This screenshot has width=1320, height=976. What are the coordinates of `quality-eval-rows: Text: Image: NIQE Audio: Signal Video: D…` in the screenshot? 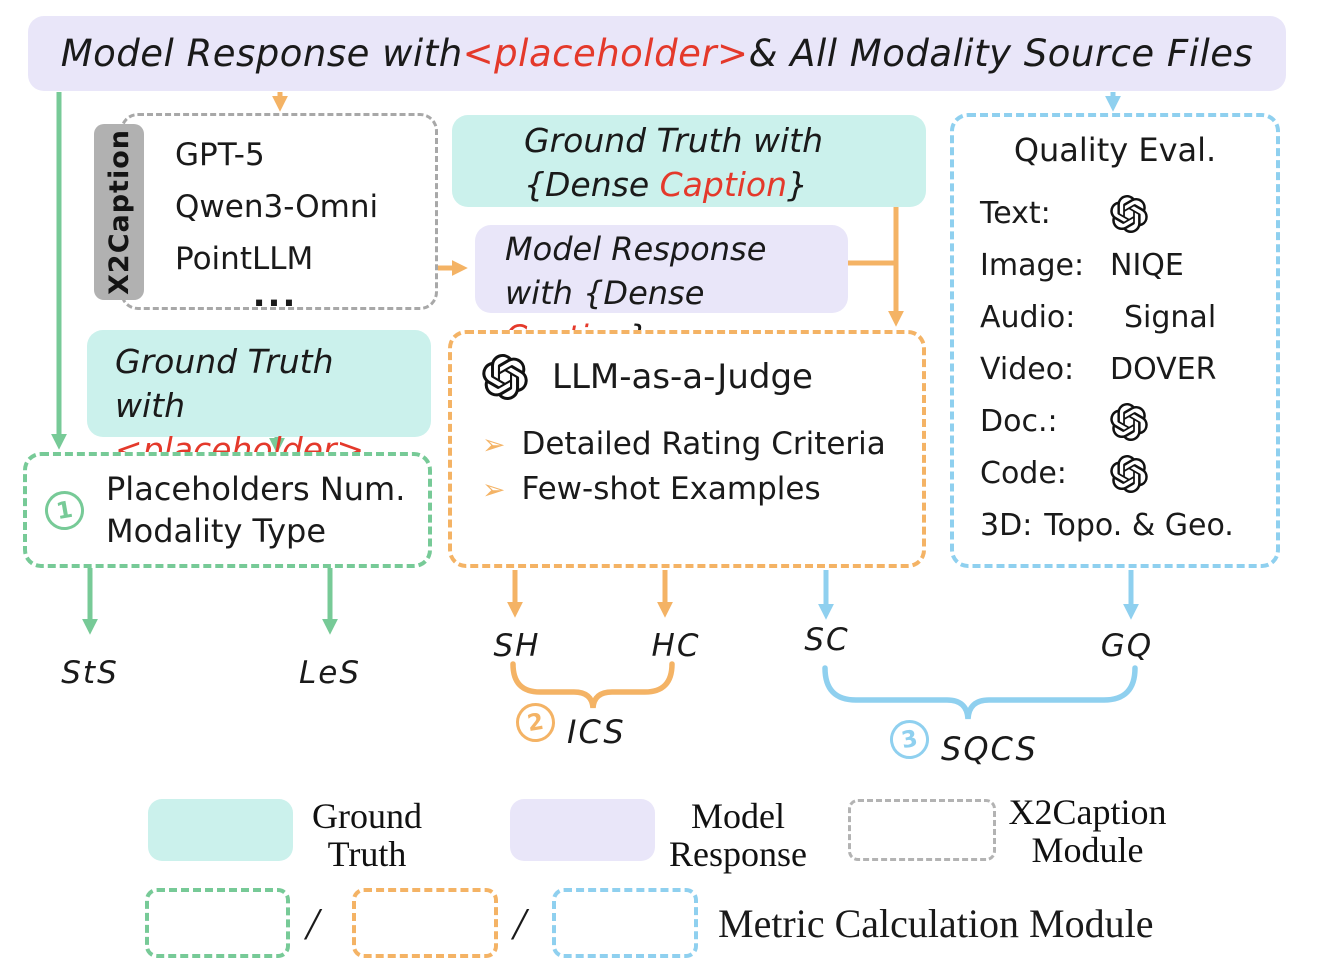 It's located at (1128, 369).